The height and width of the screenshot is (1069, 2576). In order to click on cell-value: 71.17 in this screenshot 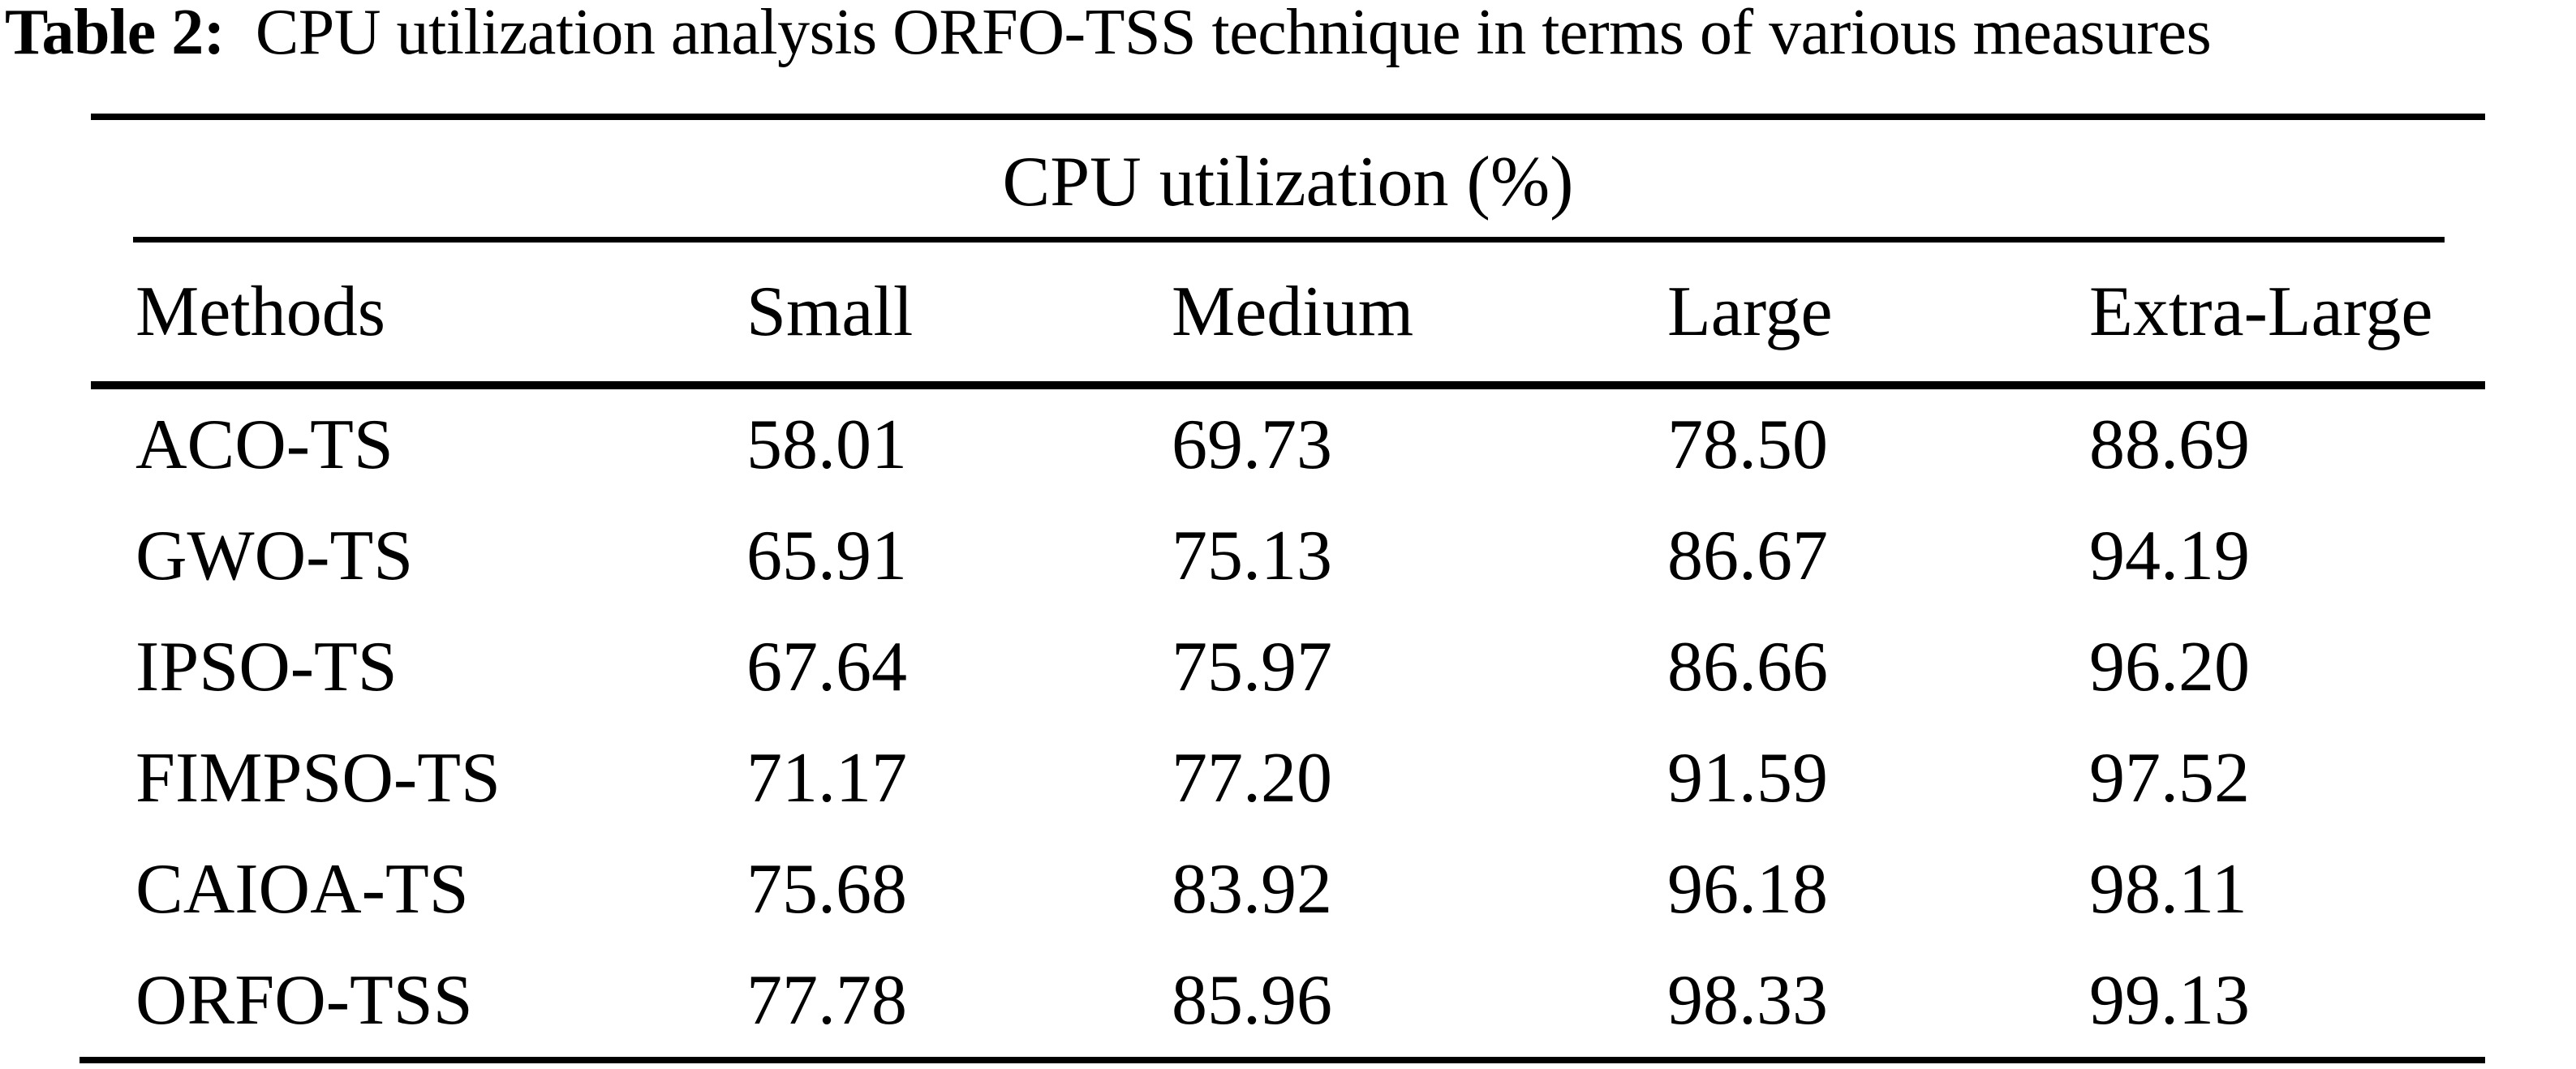, I will do `click(826, 778)`.